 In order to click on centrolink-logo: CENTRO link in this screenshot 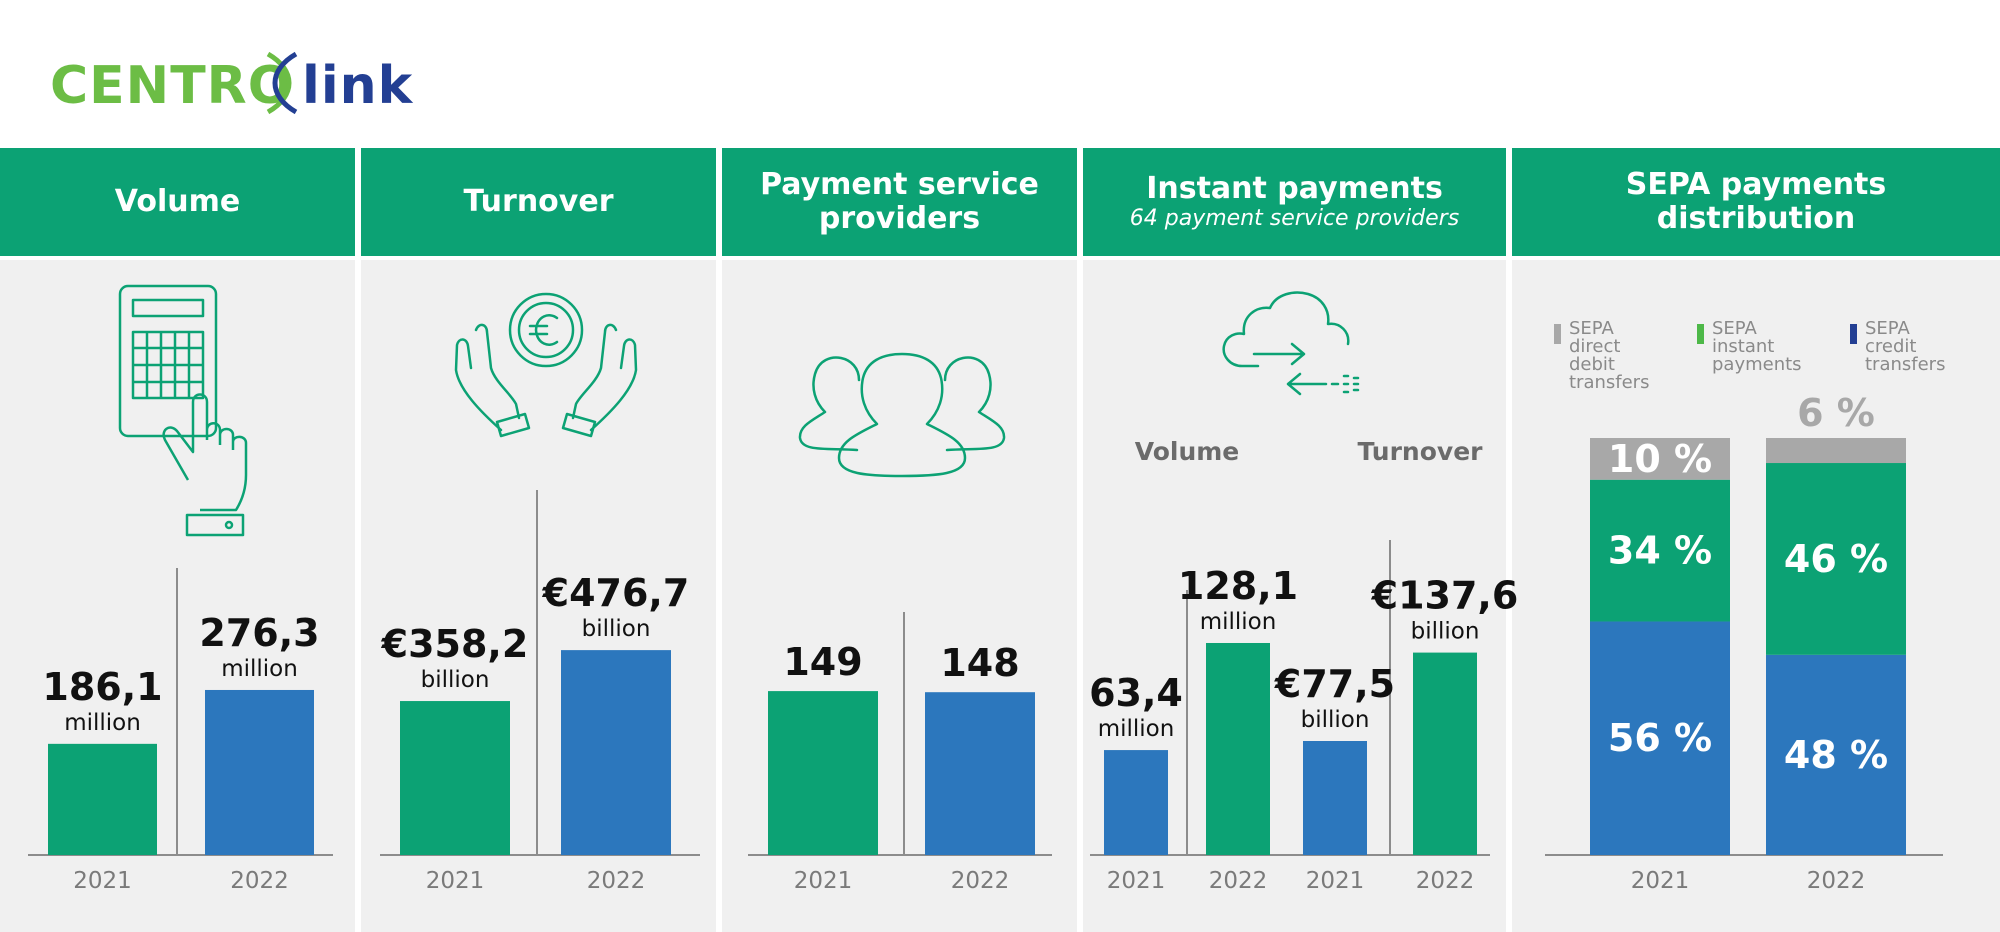, I will do `click(231, 84)`.